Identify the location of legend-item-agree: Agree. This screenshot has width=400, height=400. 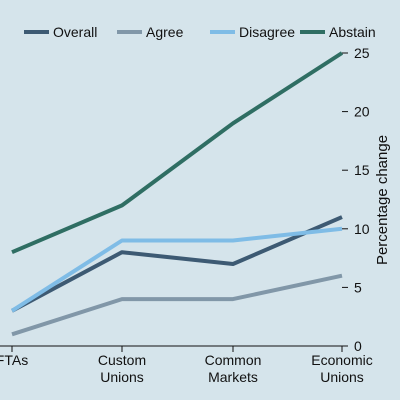
(150, 32).